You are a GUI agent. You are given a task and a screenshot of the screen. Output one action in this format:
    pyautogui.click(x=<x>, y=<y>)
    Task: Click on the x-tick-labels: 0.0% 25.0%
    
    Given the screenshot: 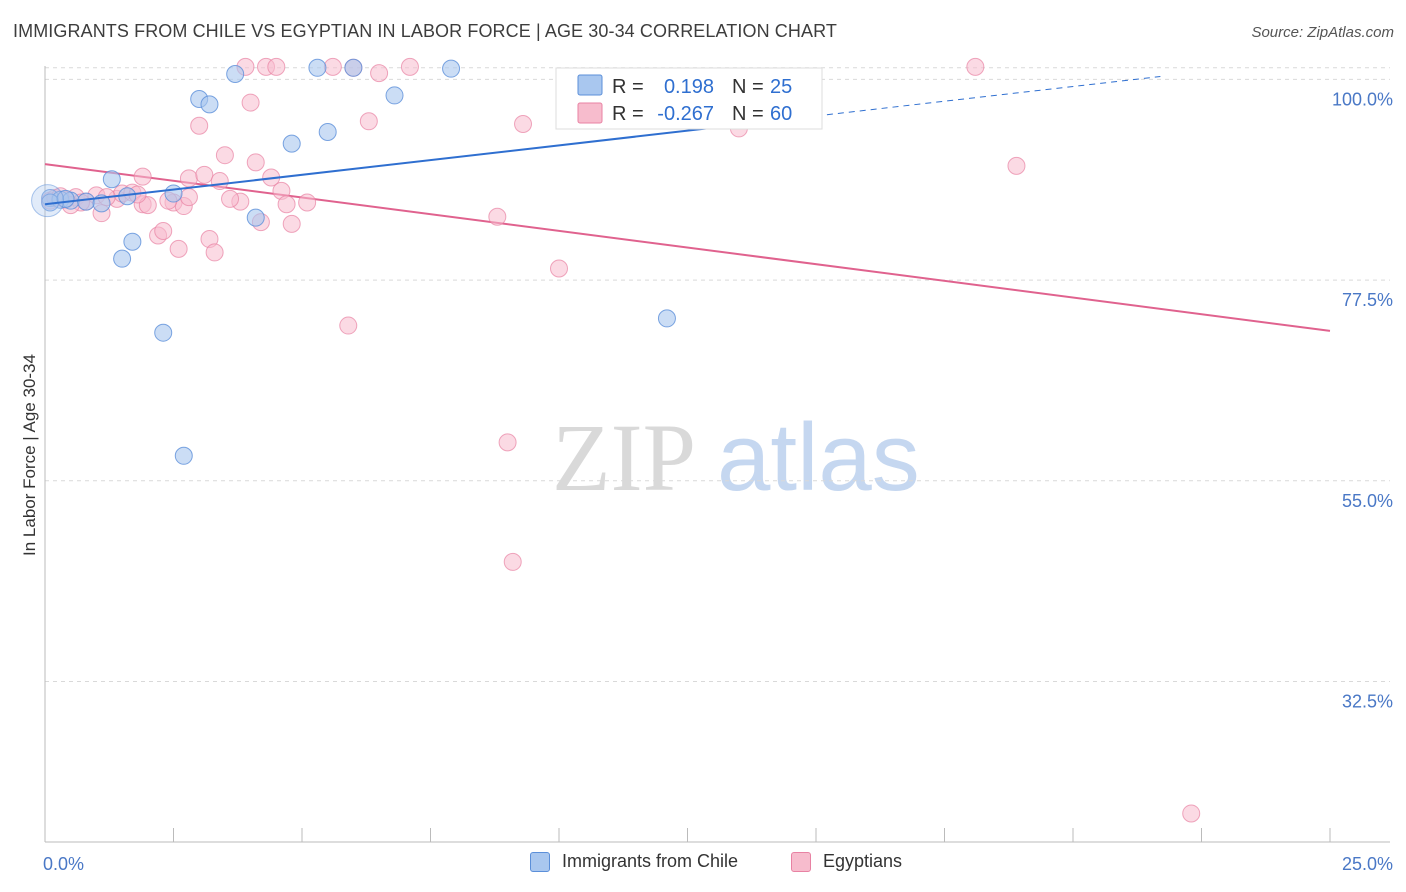 What is the action you would take?
    pyautogui.click(x=718, y=864)
    